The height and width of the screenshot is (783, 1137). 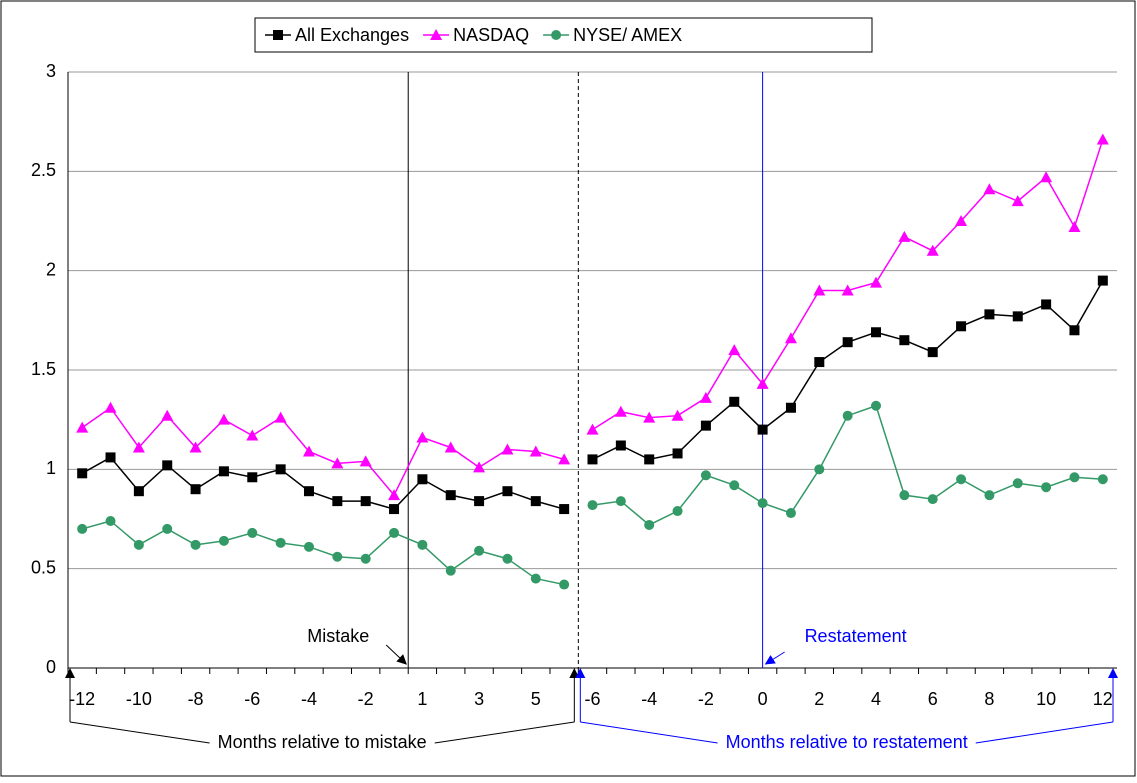 What do you see at coordinates (82, 699) in the screenshot?
I see `x-tick-label: -12` at bounding box center [82, 699].